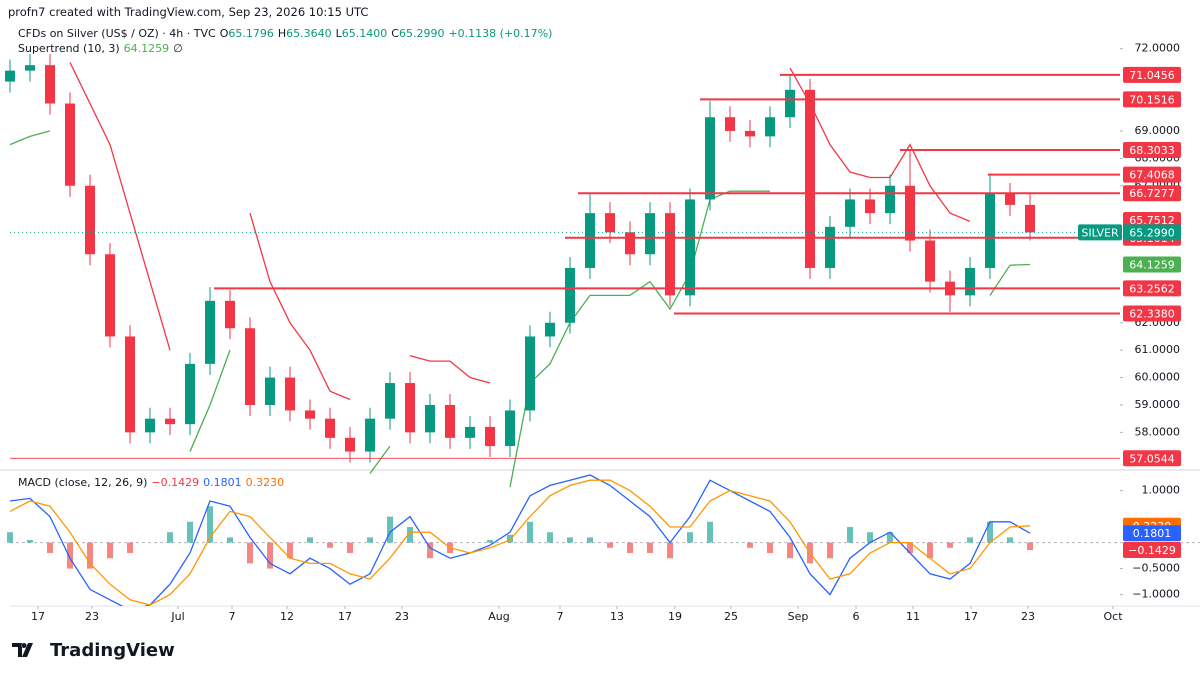 The height and width of the screenshot is (675, 1200). Describe the element at coordinates (1158, 431) in the screenshot. I see `y-tick-label: 58.0000` at that location.